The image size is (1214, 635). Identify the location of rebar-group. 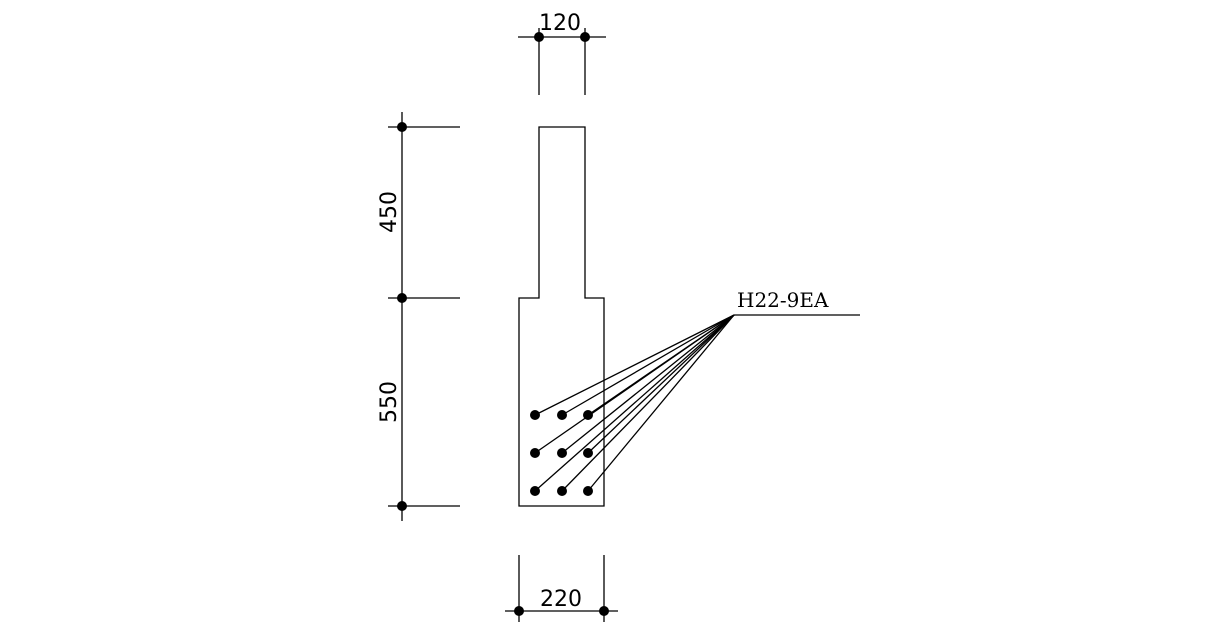
(561, 453).